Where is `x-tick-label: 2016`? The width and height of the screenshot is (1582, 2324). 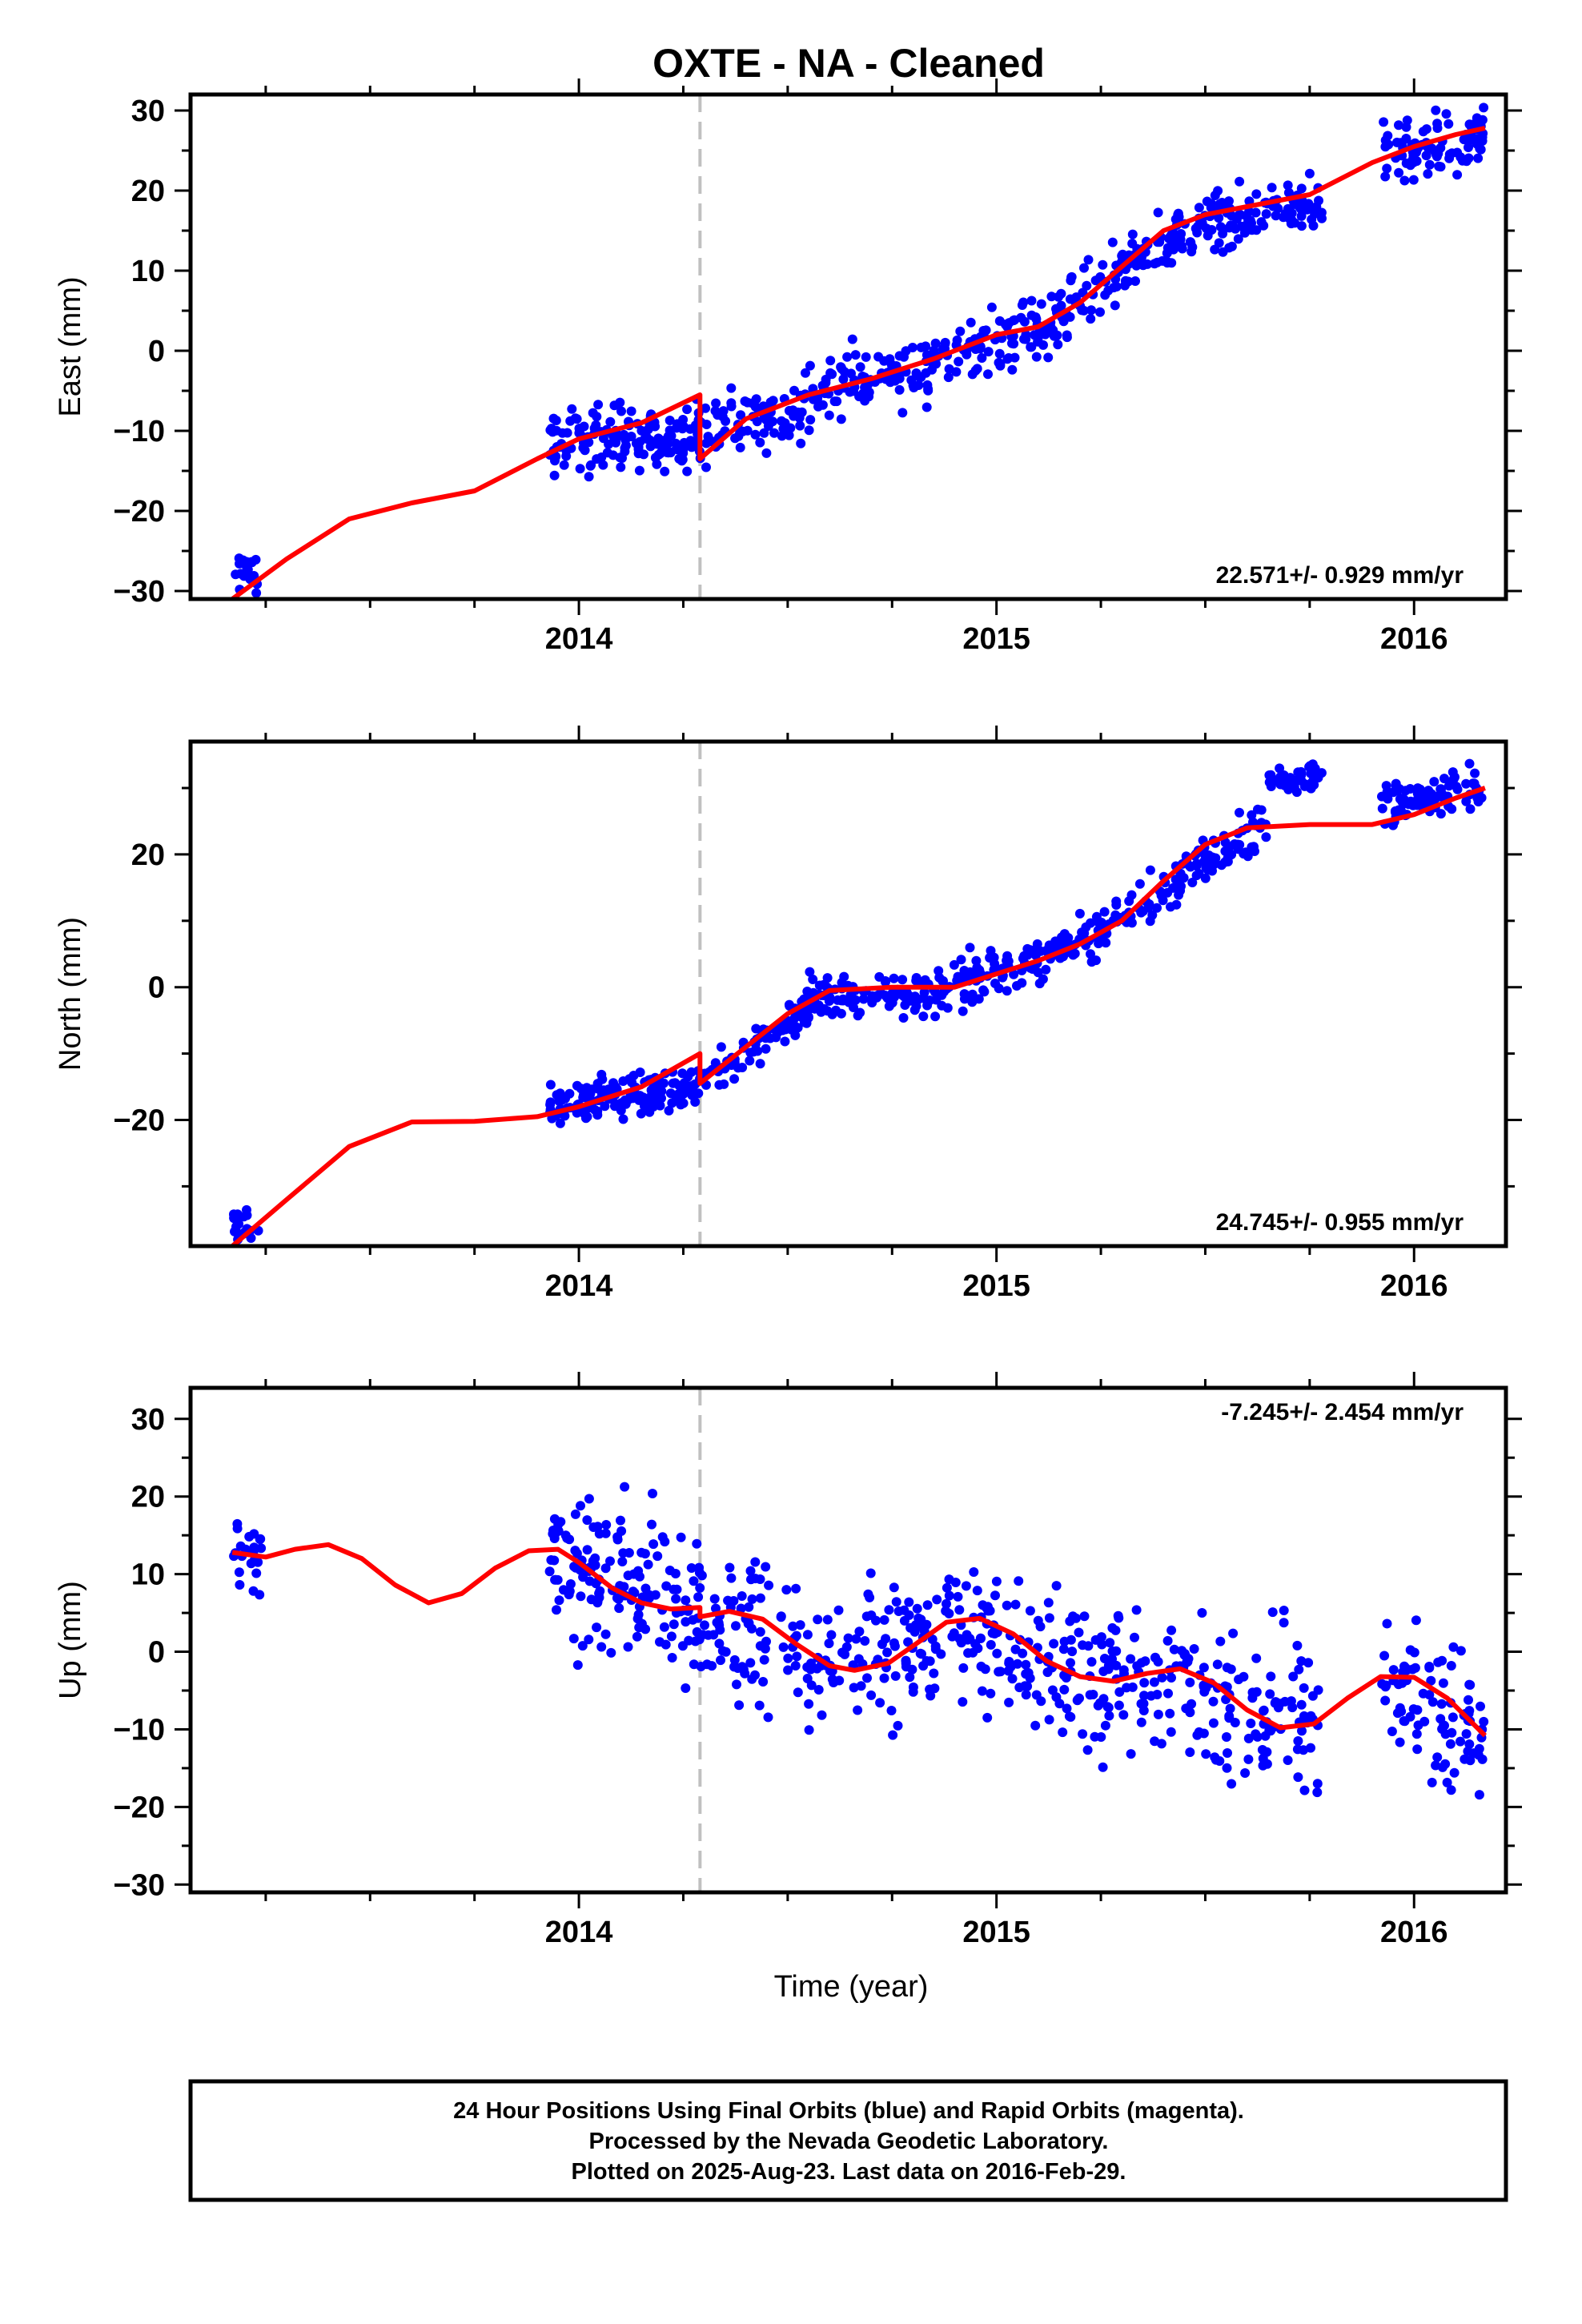
x-tick-label: 2016 is located at coordinates (1414, 639).